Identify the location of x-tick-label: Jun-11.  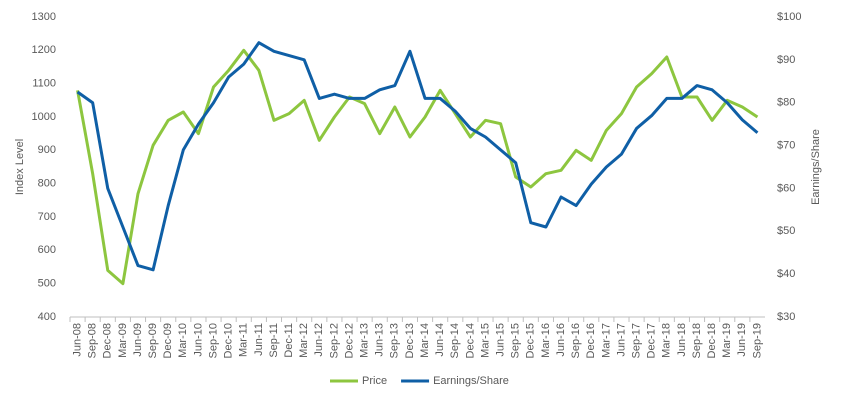
(259, 339).